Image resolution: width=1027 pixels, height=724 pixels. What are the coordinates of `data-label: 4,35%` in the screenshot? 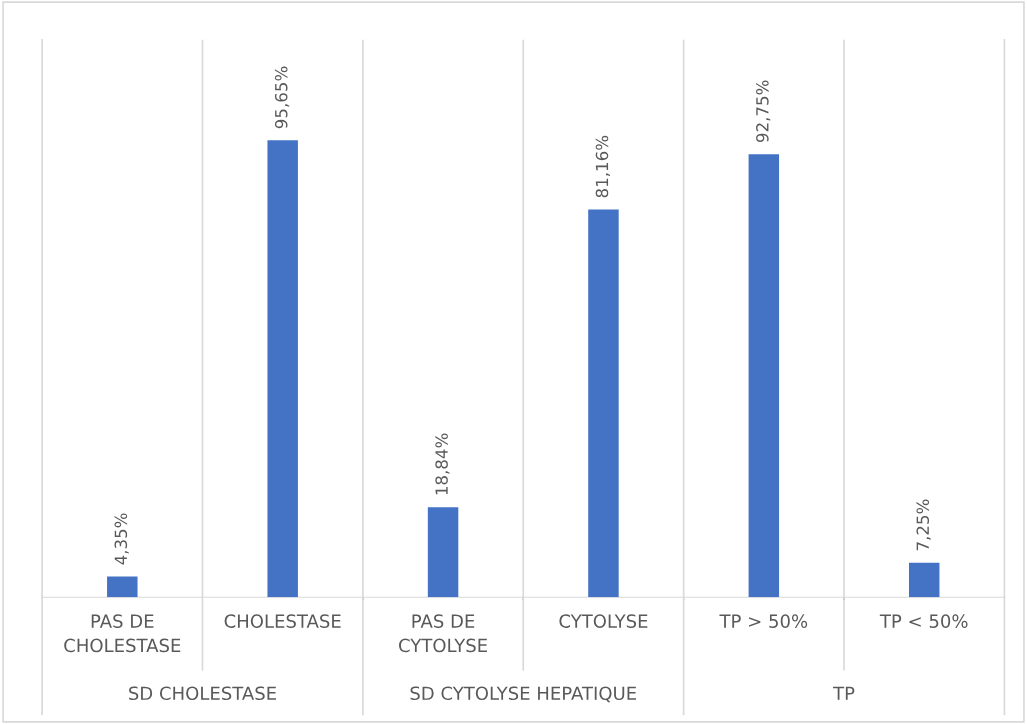 It's located at (121, 539).